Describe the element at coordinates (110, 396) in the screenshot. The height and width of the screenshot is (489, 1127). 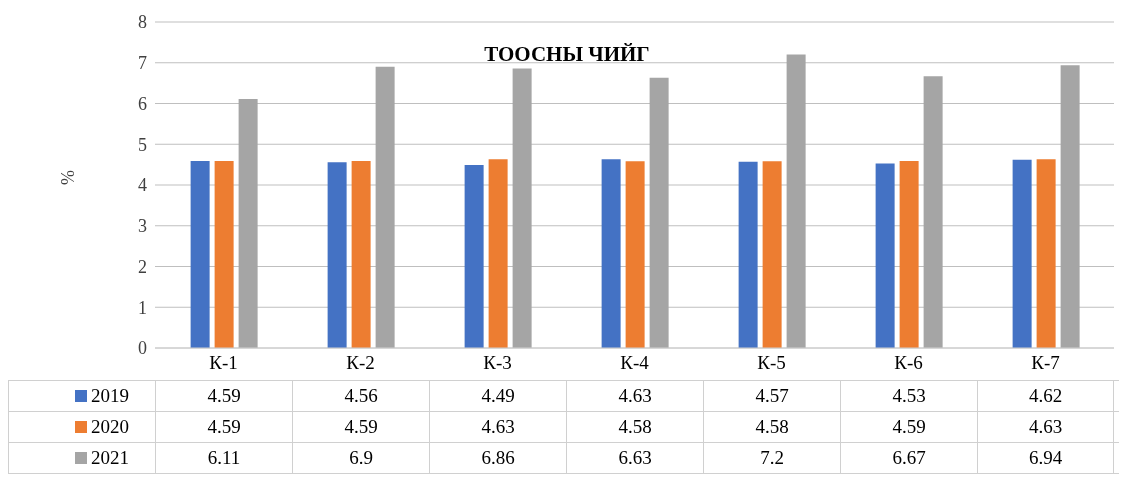
I see `legend-label: 2019` at that location.